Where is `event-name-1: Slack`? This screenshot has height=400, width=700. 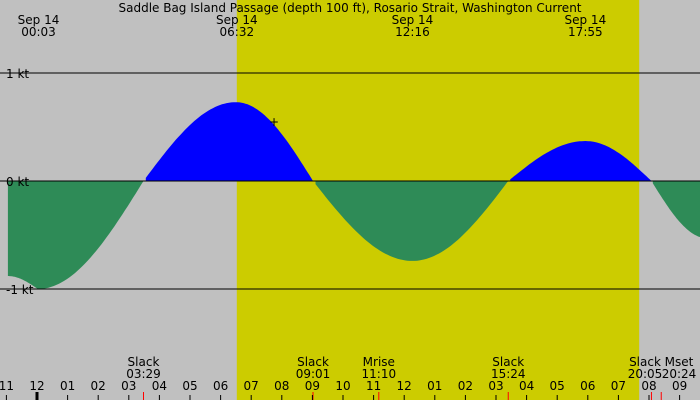 event-name-1: Slack is located at coordinates (313, 362).